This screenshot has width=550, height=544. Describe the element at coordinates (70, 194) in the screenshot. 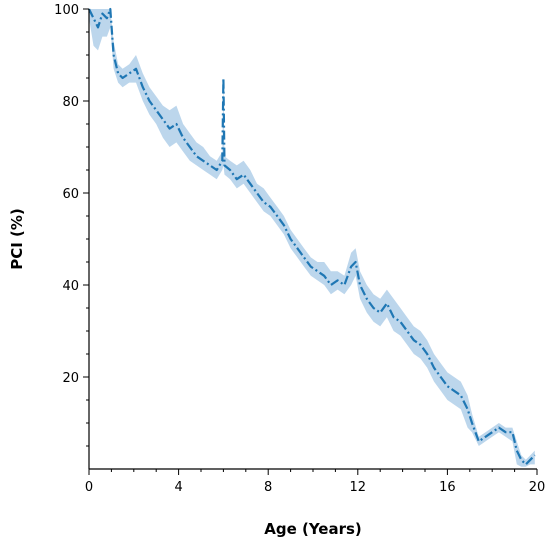

I see `y-tick-label: 60` at that location.